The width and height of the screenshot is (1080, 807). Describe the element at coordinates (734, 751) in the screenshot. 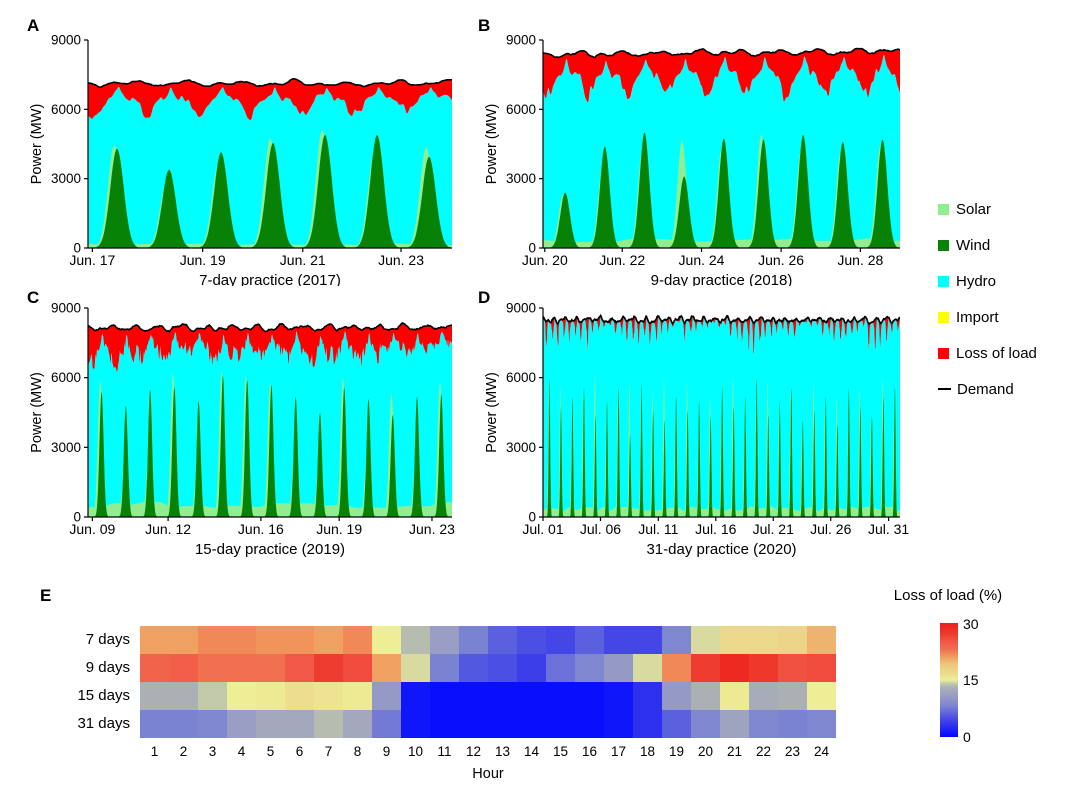

I see `heatmap-hour-tick-label: 21` at that location.